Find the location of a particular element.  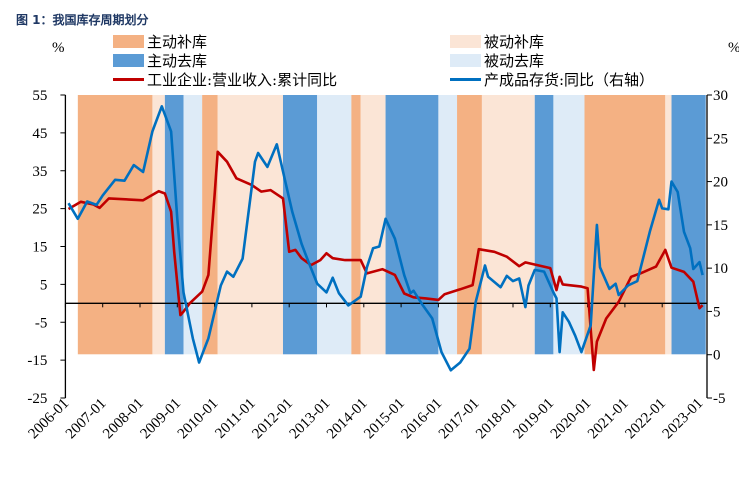

legend-swatch-active-destock is located at coordinates (128, 60).